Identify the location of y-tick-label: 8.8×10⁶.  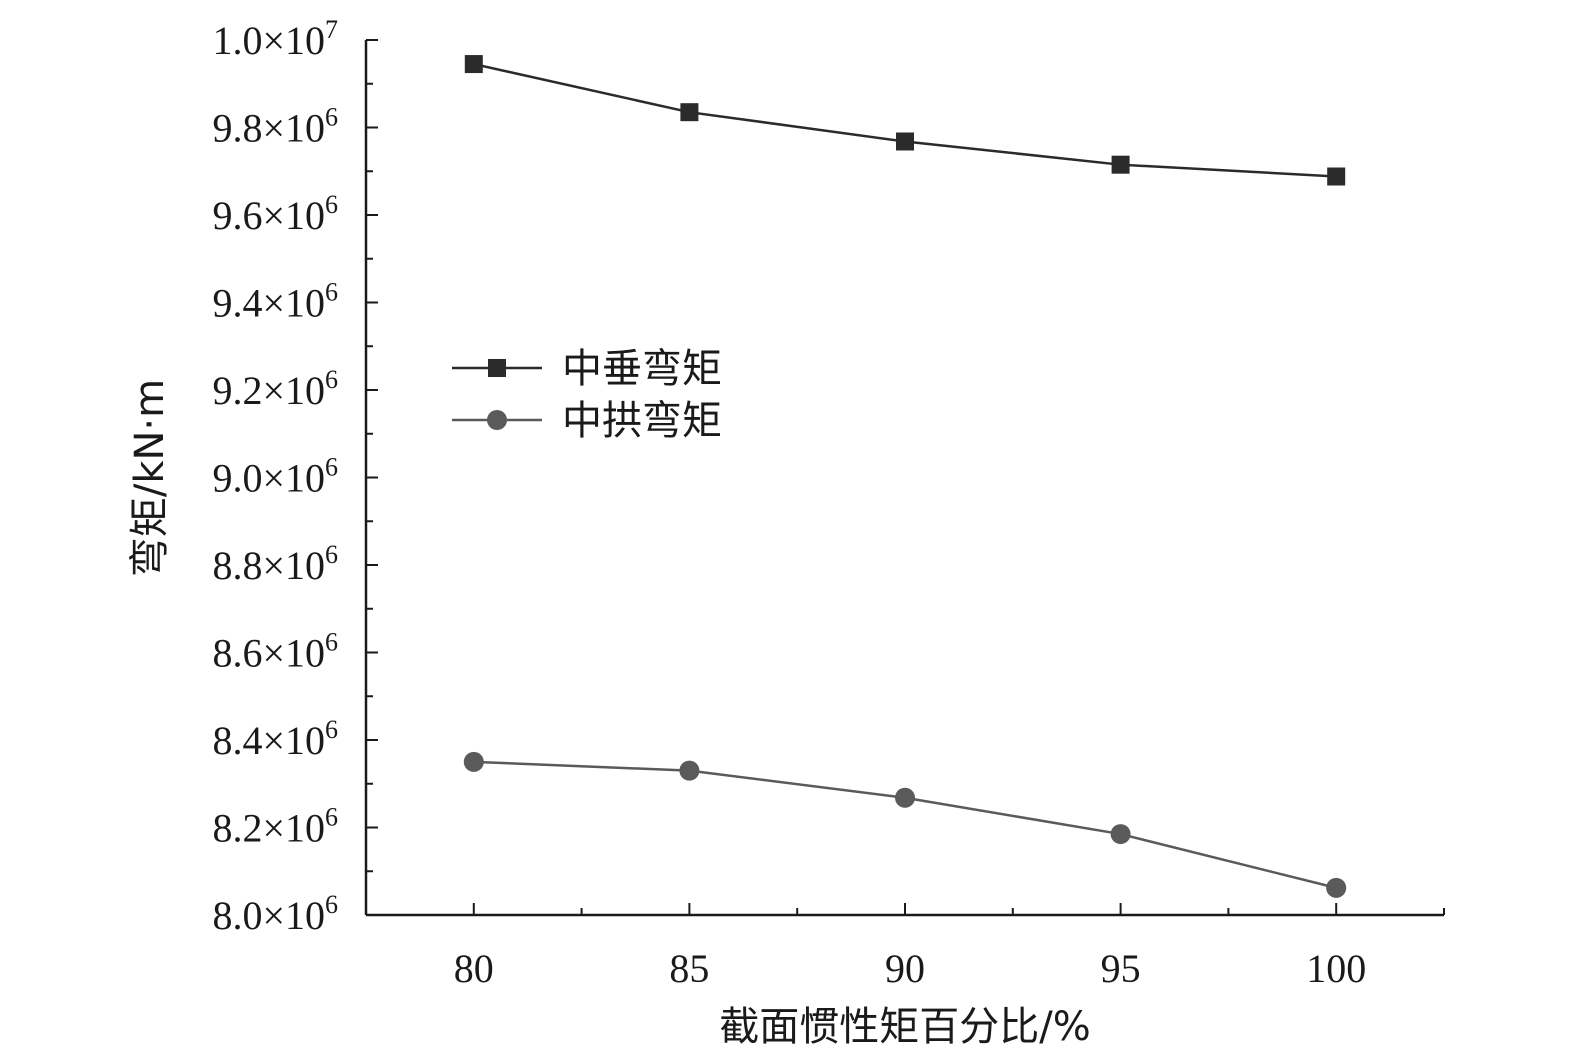
(275, 564).